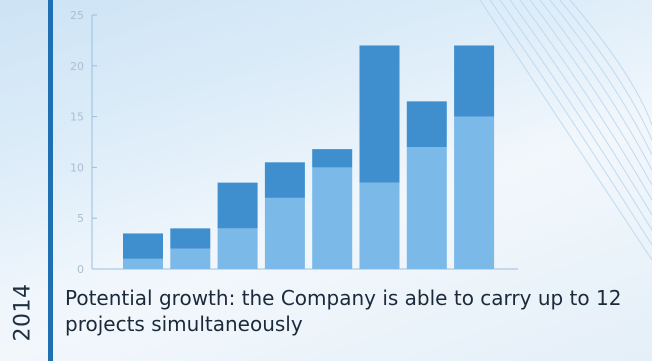 The height and width of the screenshot is (361, 652). What do you see at coordinates (80, 218) in the screenshot?
I see `y-tick-label: 5` at bounding box center [80, 218].